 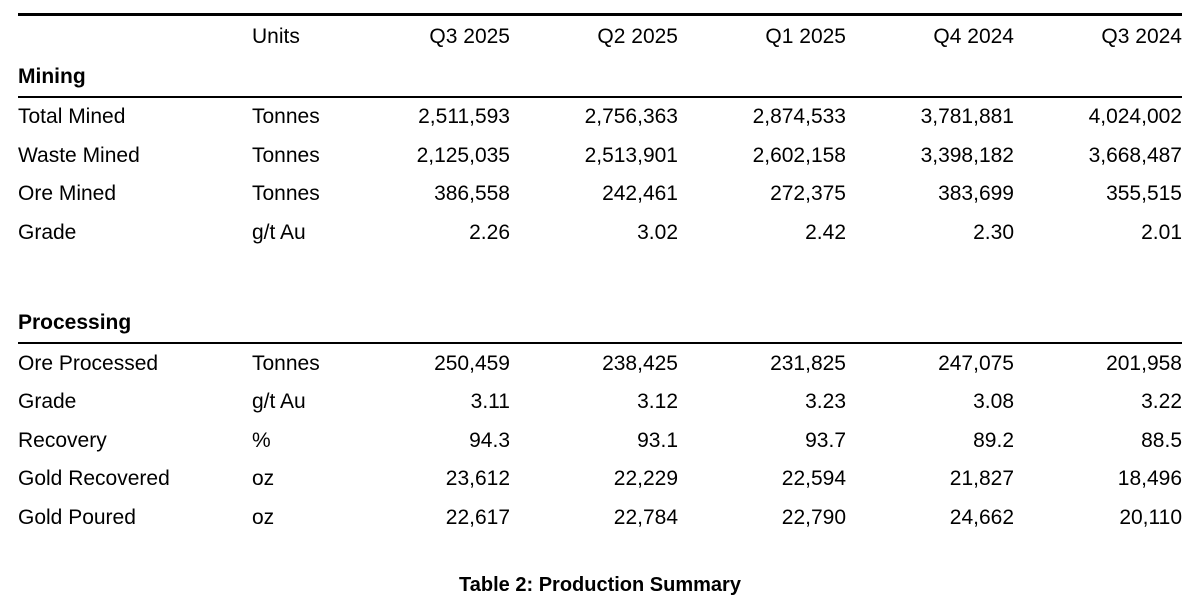 I want to click on metric-cell: Waste Mined, so click(x=79, y=155).